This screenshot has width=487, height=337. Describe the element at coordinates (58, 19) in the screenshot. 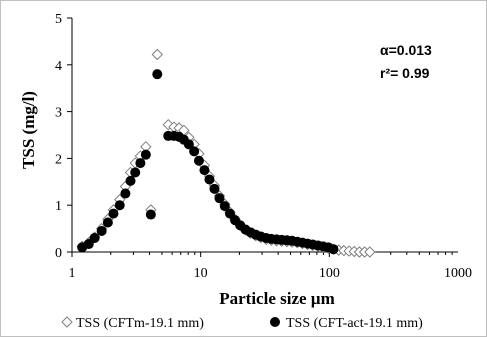

I see `y-tick-label: 5` at that location.